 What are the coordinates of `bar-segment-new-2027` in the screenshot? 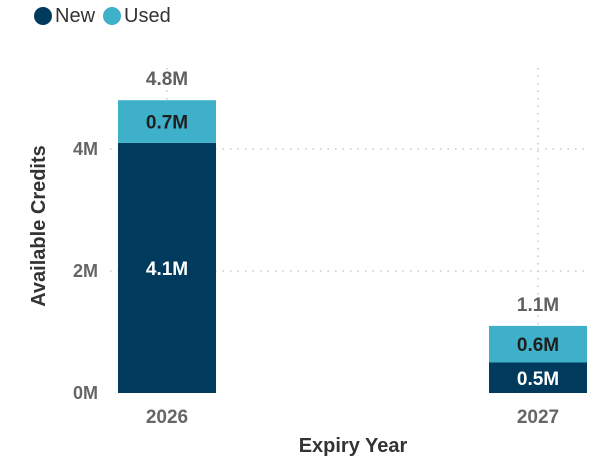 It's located at (538, 377).